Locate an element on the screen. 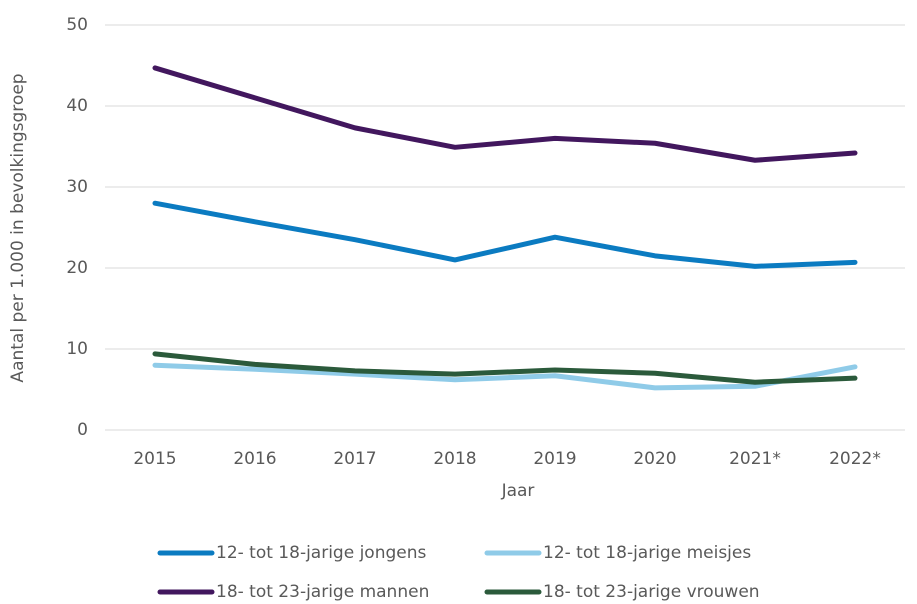 This screenshot has width=917, height=604. y-tick-label: 0 is located at coordinates (82, 430).